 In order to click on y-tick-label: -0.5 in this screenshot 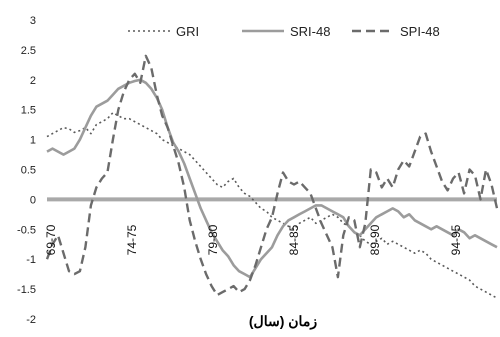, I will do `click(26, 230)`.